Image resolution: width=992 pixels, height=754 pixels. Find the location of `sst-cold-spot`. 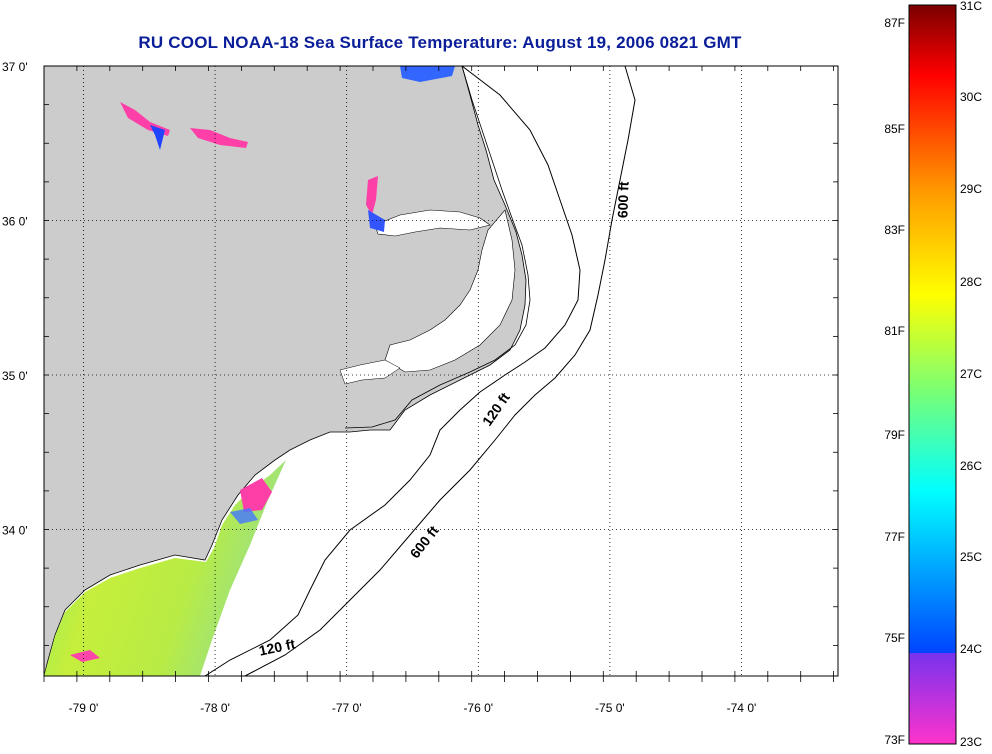

sst-cold-spot is located at coordinates (85, 656).